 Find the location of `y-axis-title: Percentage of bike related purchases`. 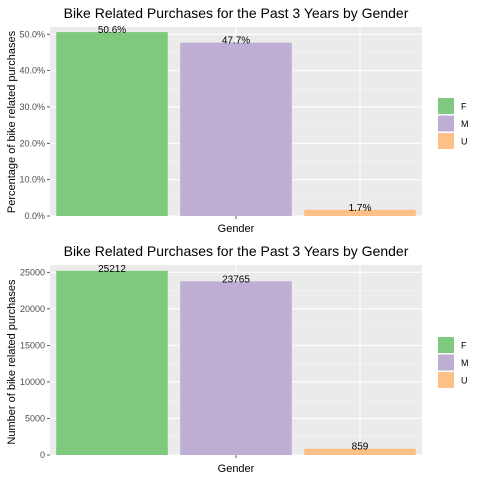

y-axis-title: Percentage of bike related purchases is located at coordinates (12, 121).